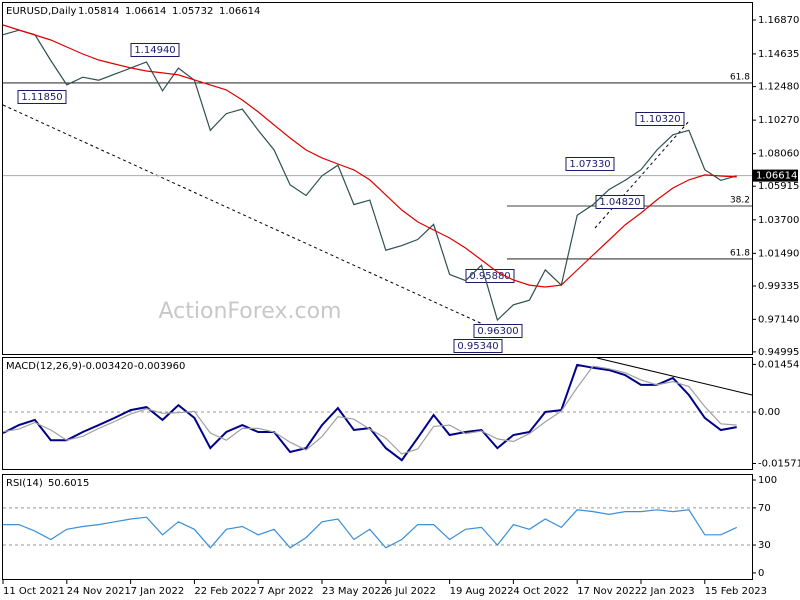 Image resolution: width=800 pixels, height=600 pixels. I want to click on y-tick-label: 1.08060, so click(778, 154).